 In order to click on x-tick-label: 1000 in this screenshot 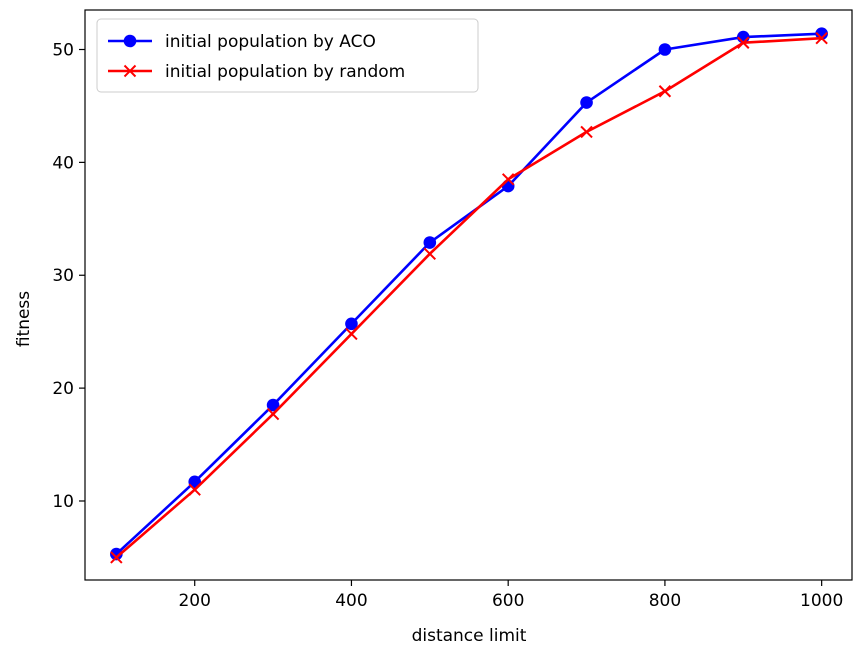, I will do `click(821, 601)`.